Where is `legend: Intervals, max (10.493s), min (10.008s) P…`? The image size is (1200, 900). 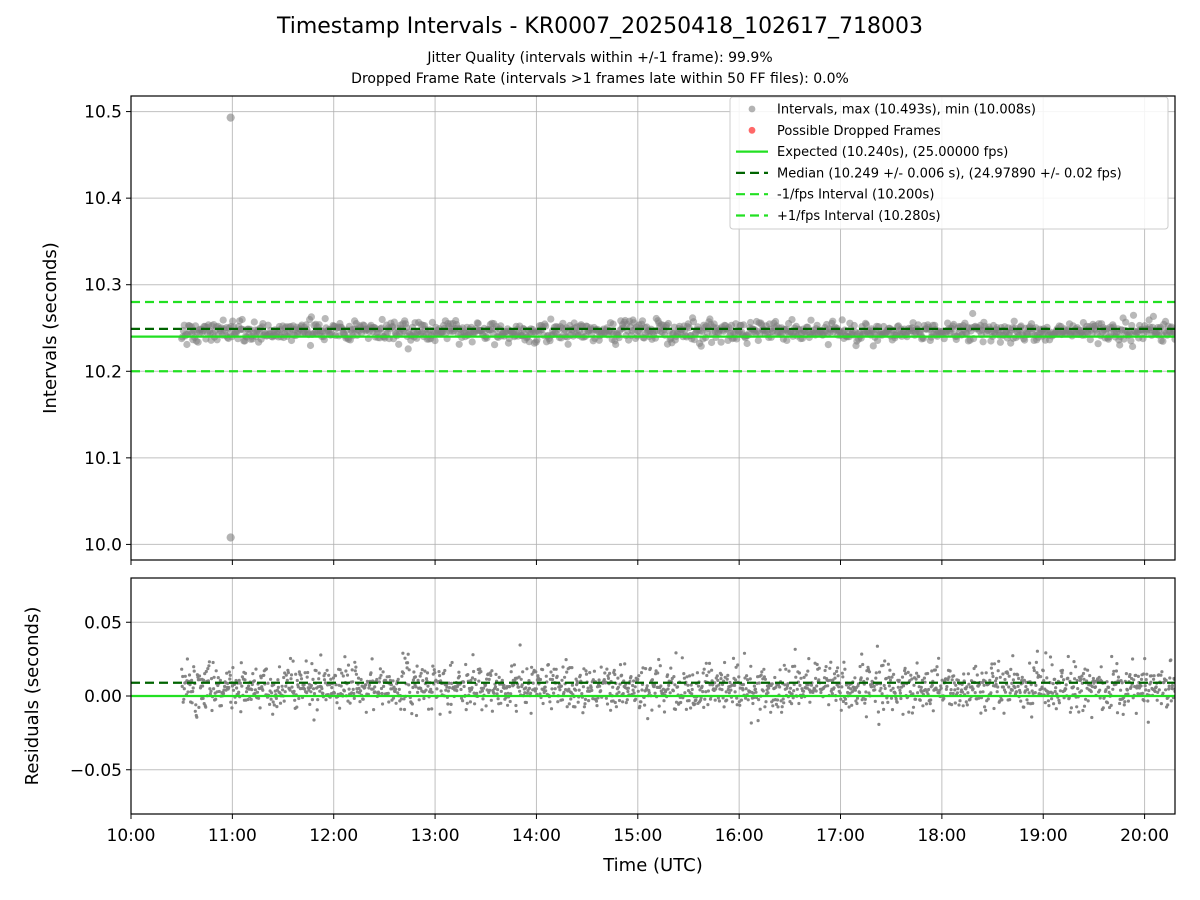 legend: Intervals, max (10.493s), min (10.008s) P… is located at coordinates (949, 163).